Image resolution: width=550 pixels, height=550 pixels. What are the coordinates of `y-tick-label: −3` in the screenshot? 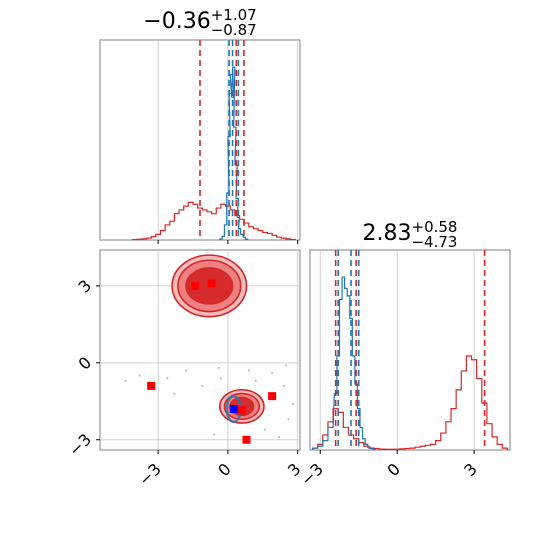 It's located at (80, 445).